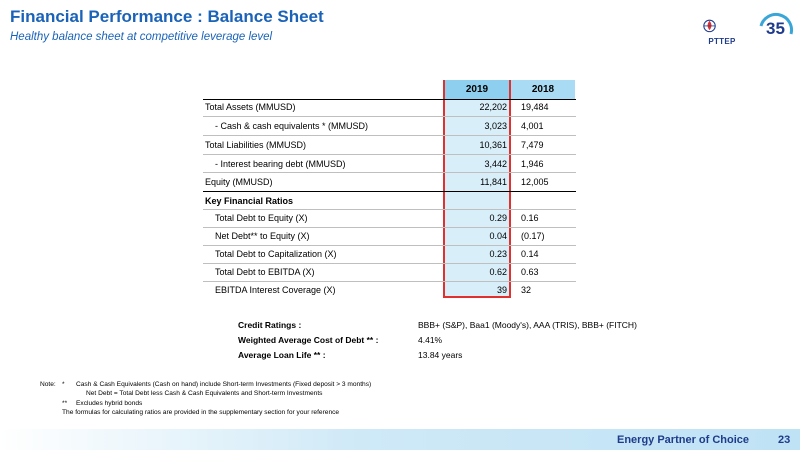  What do you see at coordinates (109, 403) in the screenshot?
I see `footnote-text: Excludes hybrid bonds` at bounding box center [109, 403].